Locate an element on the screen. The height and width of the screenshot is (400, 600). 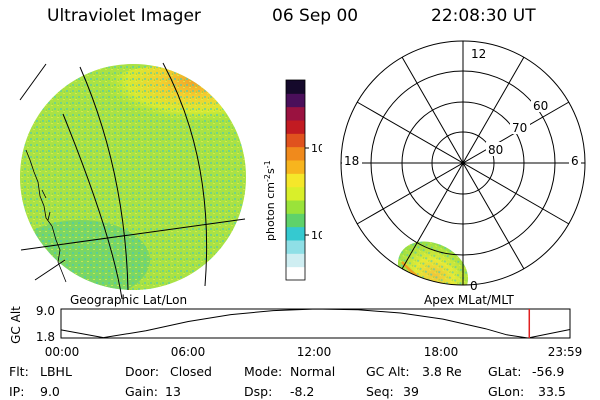
mlt-label-6: 6 is located at coordinates (575, 161).